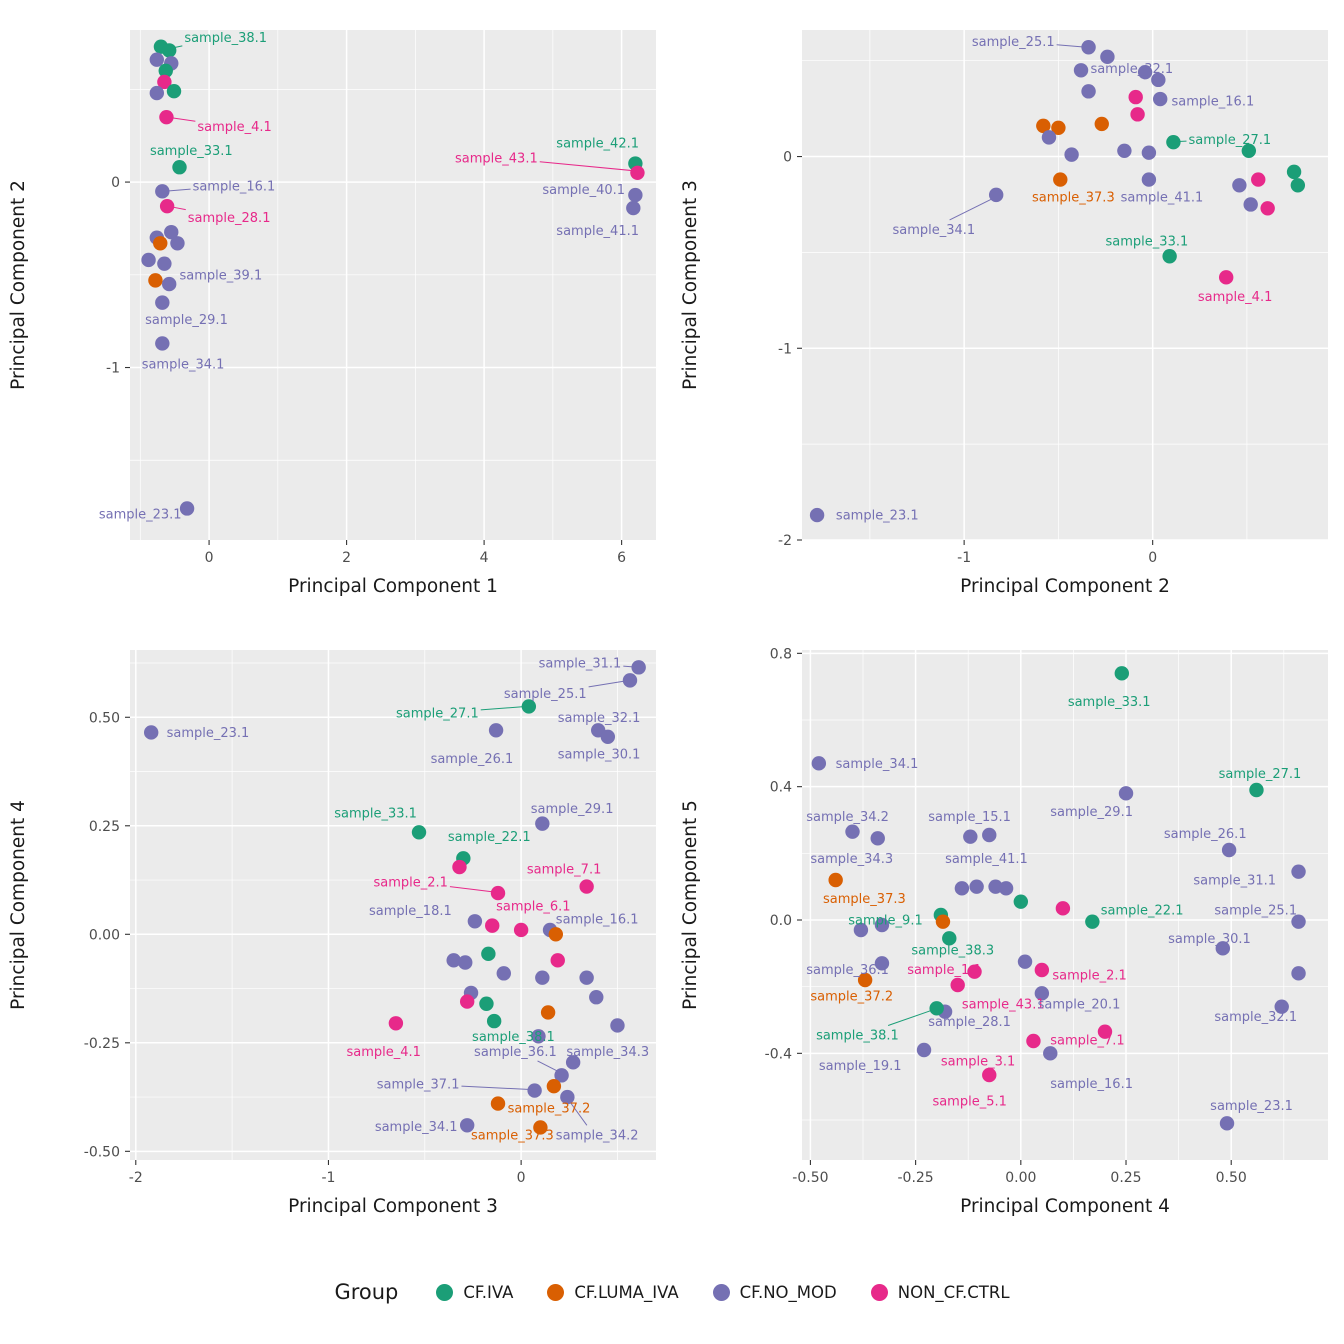 The width and height of the screenshot is (1344, 1344). I want to click on legend-label: NON_CF.CTRL, so click(953, 1292).